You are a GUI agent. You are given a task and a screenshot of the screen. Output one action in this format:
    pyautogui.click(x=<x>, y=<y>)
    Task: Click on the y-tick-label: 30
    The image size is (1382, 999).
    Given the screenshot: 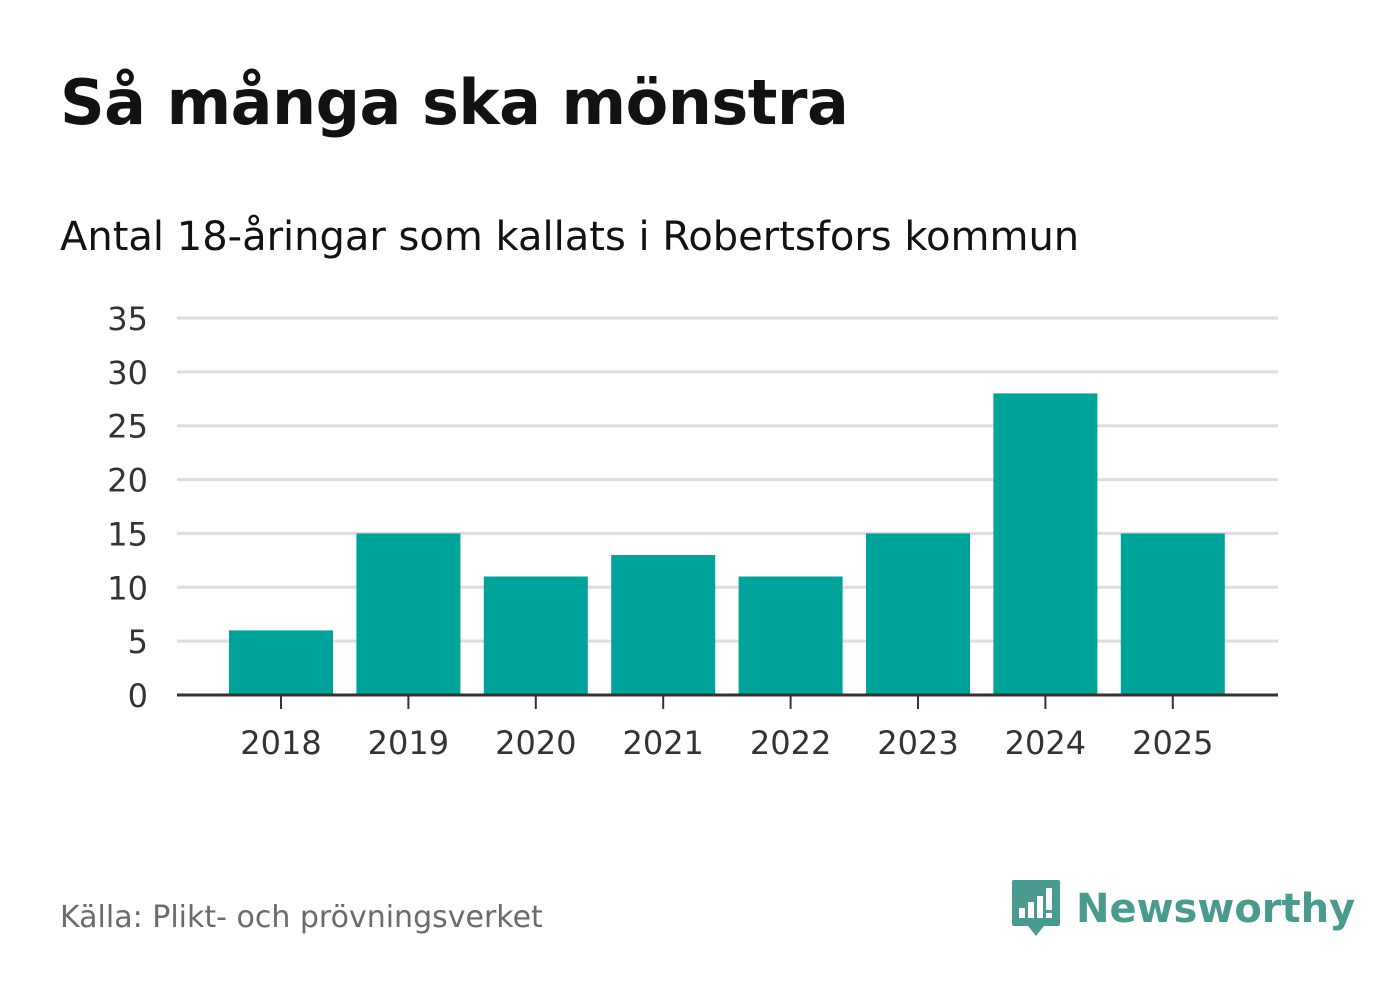 What is the action you would take?
    pyautogui.click(x=127, y=373)
    